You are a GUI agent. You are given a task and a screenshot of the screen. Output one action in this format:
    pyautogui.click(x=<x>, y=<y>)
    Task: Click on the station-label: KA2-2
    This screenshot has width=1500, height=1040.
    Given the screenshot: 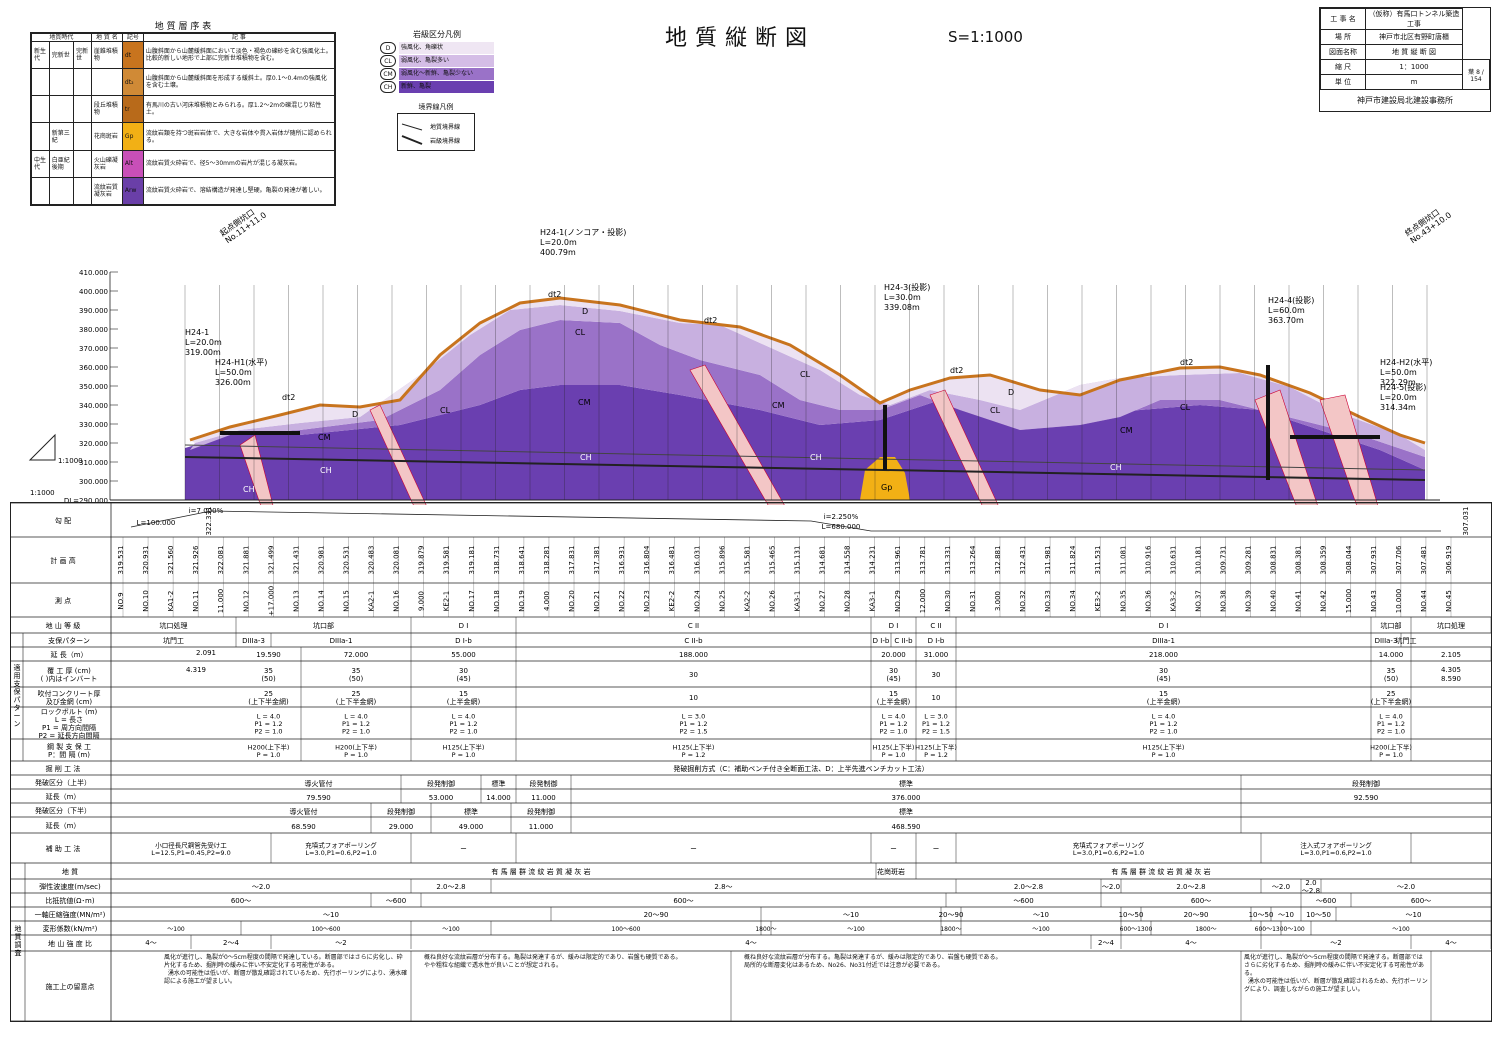 What is the action you would take?
    pyautogui.click(x=747, y=601)
    